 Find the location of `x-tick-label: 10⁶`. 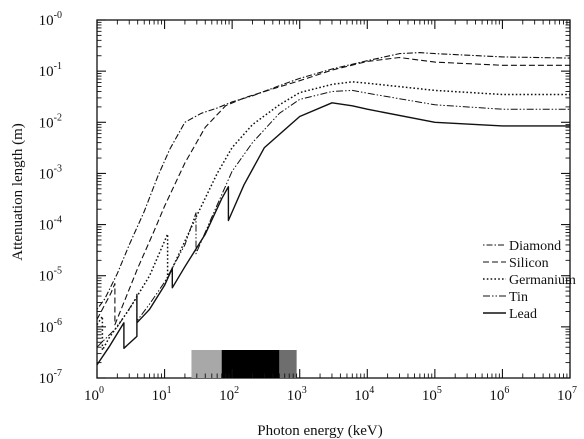

x-tick-label: 10⁶ is located at coordinates (499, 394).